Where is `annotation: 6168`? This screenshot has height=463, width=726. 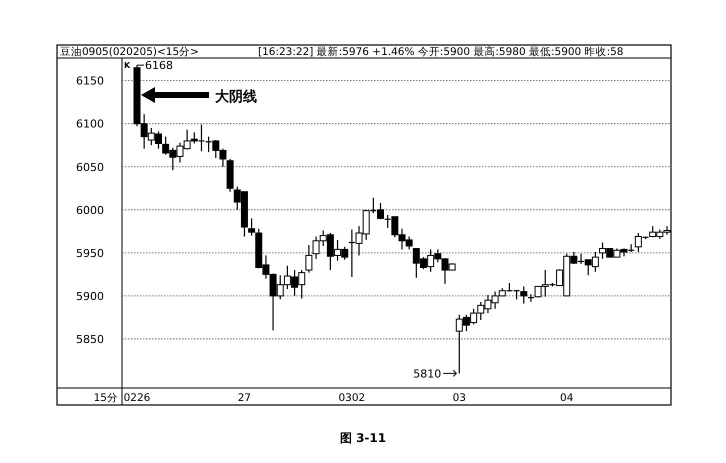 annotation: 6168 is located at coordinates (159, 65).